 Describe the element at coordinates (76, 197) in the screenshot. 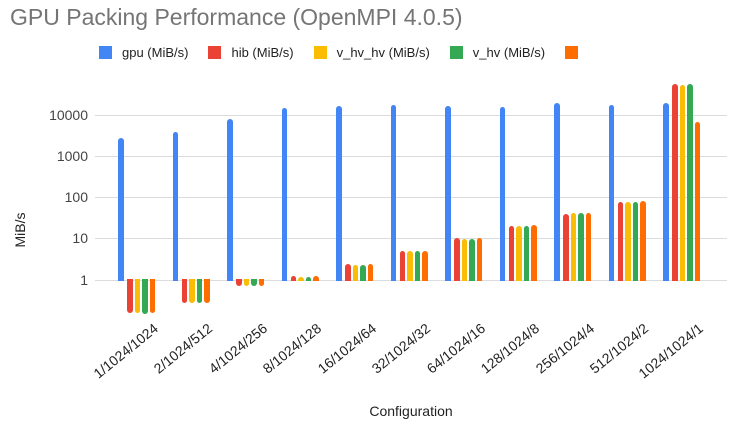

I see `y-tick-label: 100` at that location.